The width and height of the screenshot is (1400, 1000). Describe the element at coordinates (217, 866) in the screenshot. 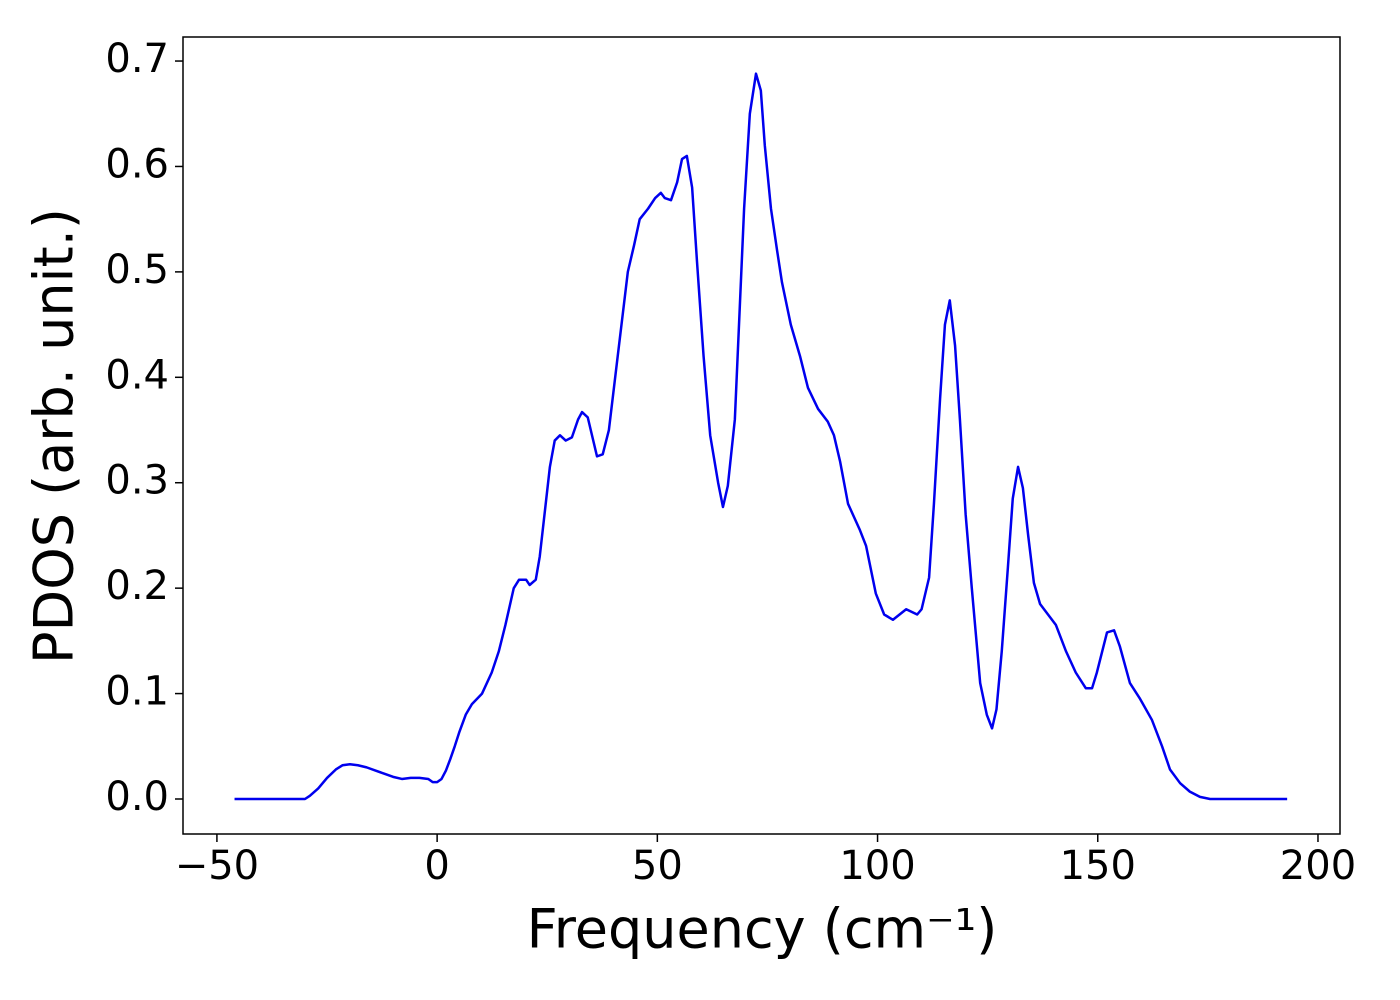

I see `x-tick-label: −50` at that location.